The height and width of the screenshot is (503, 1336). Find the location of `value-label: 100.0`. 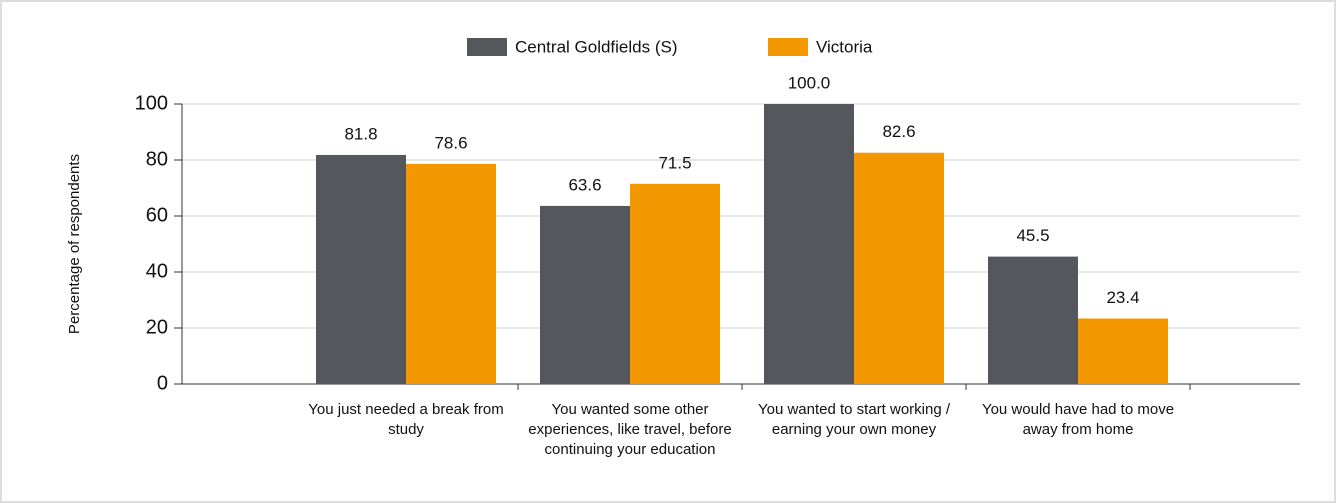

value-label: 100.0 is located at coordinates (809, 82).